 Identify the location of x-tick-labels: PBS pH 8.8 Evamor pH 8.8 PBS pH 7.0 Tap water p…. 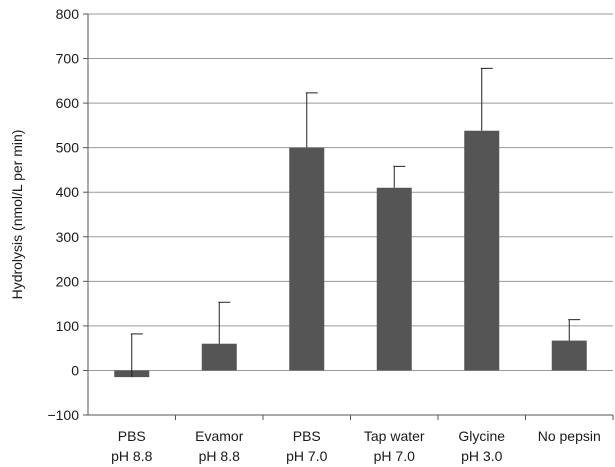
(356, 446).